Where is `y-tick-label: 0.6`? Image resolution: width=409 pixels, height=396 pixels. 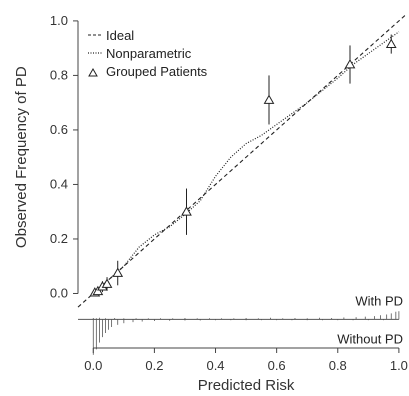 y-tick-label: 0.6 is located at coordinates (59, 129).